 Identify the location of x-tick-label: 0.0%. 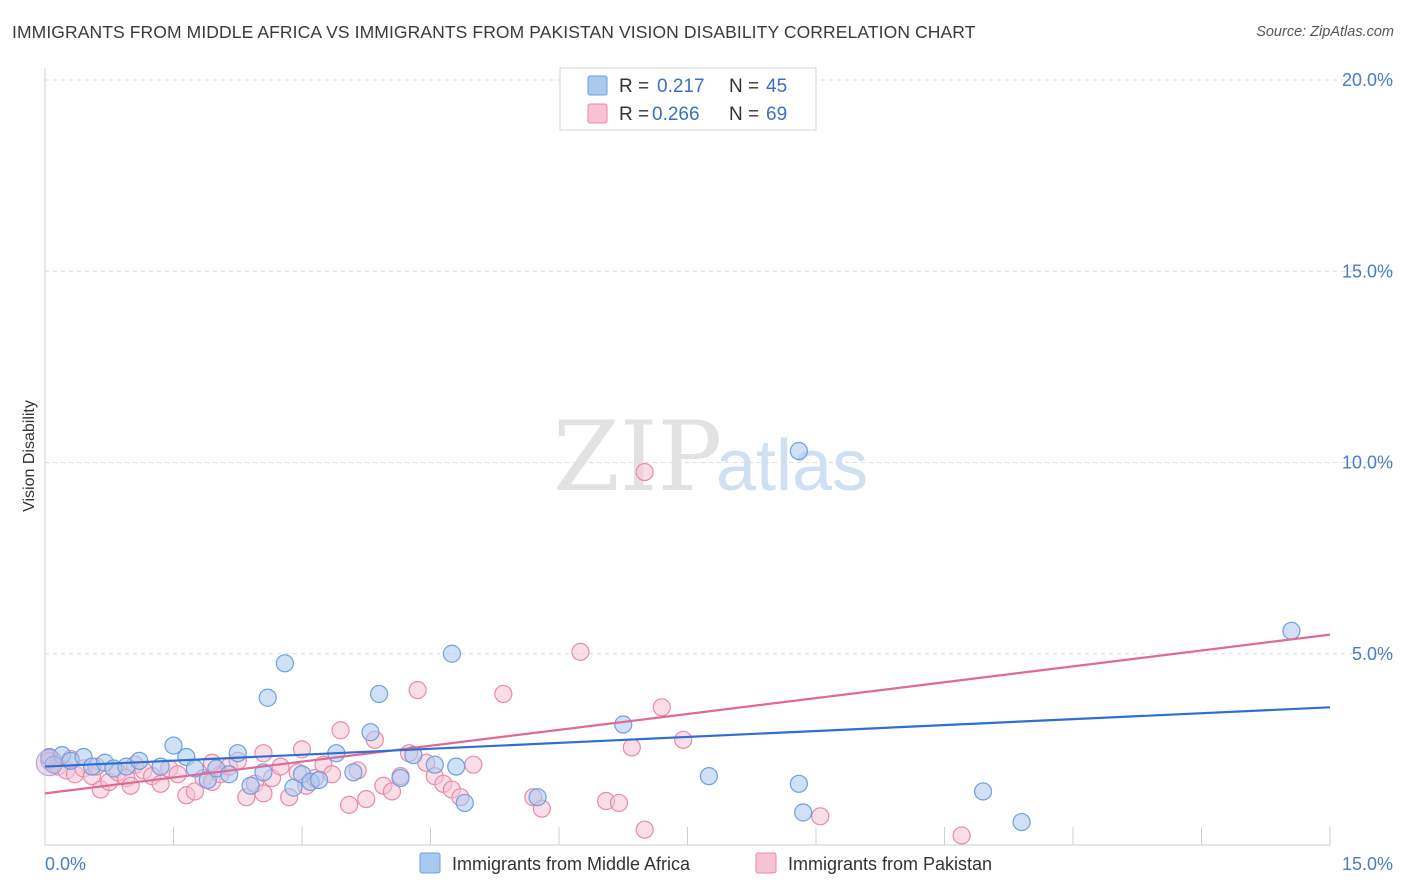
(65, 864).